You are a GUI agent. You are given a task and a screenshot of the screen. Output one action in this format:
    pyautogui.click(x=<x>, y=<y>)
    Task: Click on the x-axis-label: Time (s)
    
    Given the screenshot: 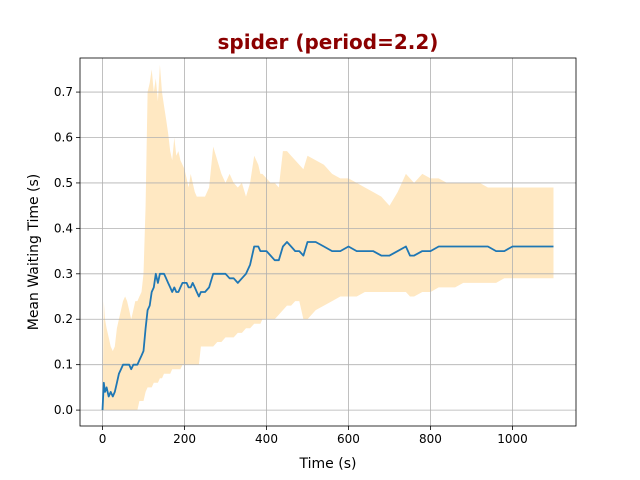 What is the action you would take?
    pyautogui.click(x=328, y=464)
    